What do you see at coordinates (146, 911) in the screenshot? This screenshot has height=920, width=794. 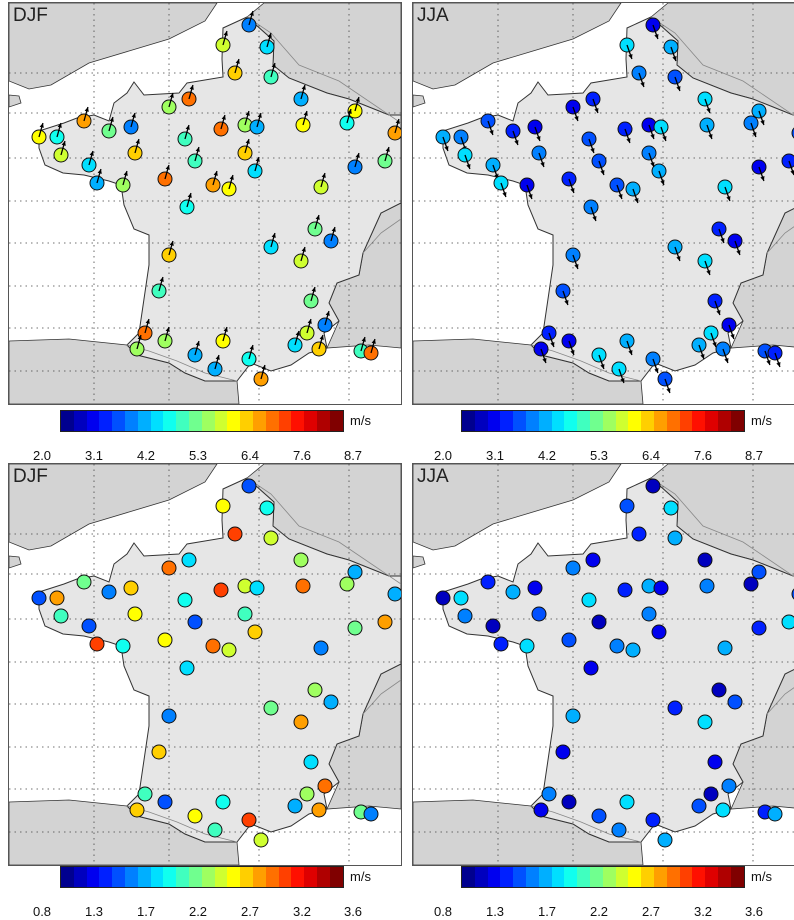 I see `colorbar-tick: 1.7` at bounding box center [146, 911].